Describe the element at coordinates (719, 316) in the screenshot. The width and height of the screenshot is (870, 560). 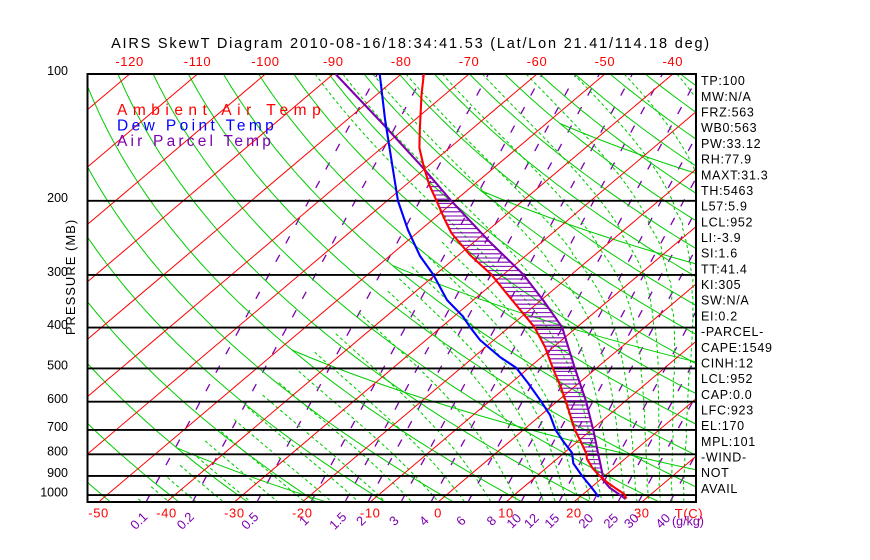
I see `svg-text: EI:0.2` at that location.